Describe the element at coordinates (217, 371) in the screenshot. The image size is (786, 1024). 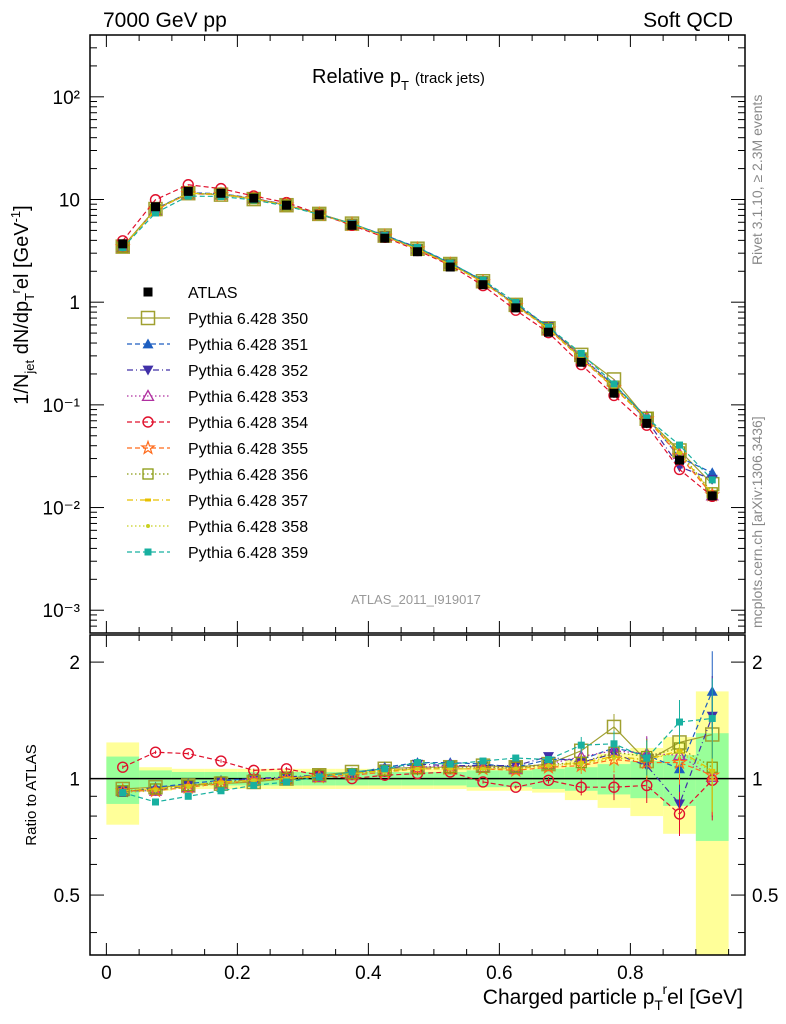
I see `legend-entry-3: Pythia 6.428 352` at that location.